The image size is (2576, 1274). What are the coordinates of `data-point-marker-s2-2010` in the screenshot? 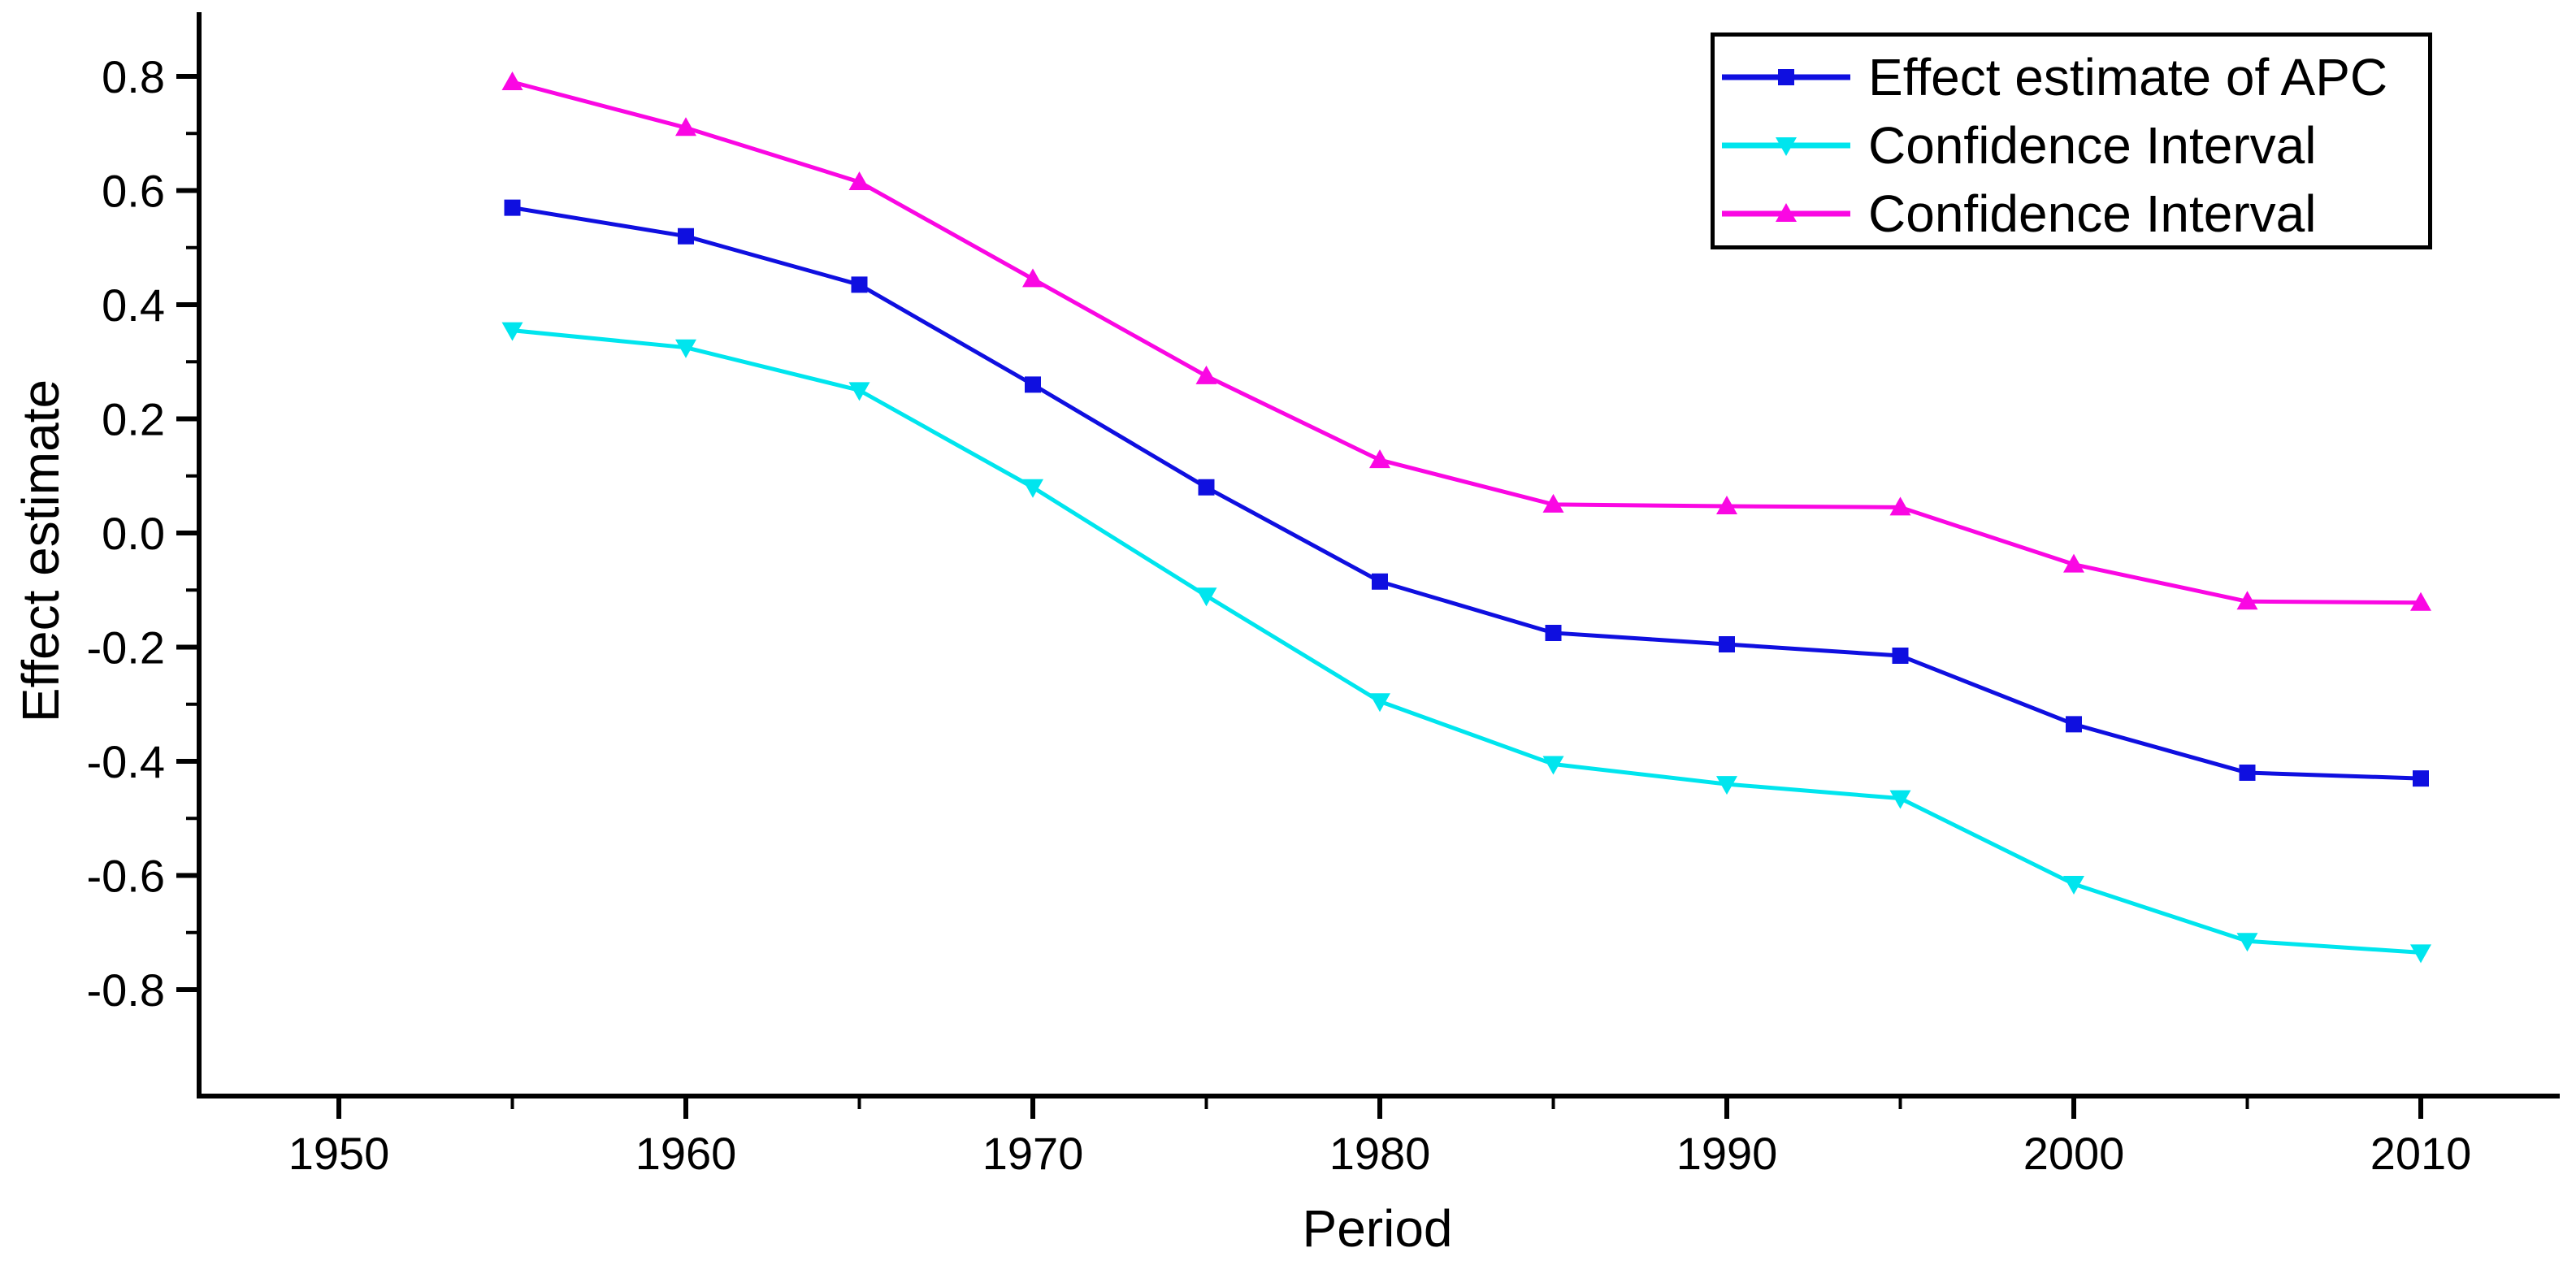 It's located at (2420, 601).